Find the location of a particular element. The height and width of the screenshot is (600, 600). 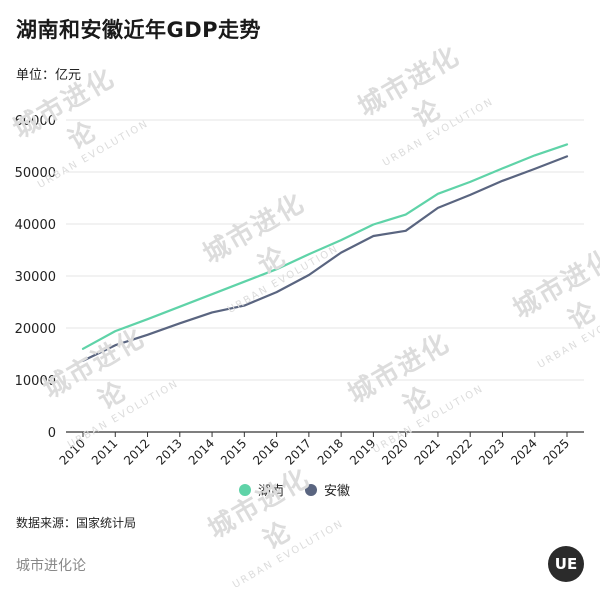

y-tick-label: 50000 is located at coordinates (35, 173).